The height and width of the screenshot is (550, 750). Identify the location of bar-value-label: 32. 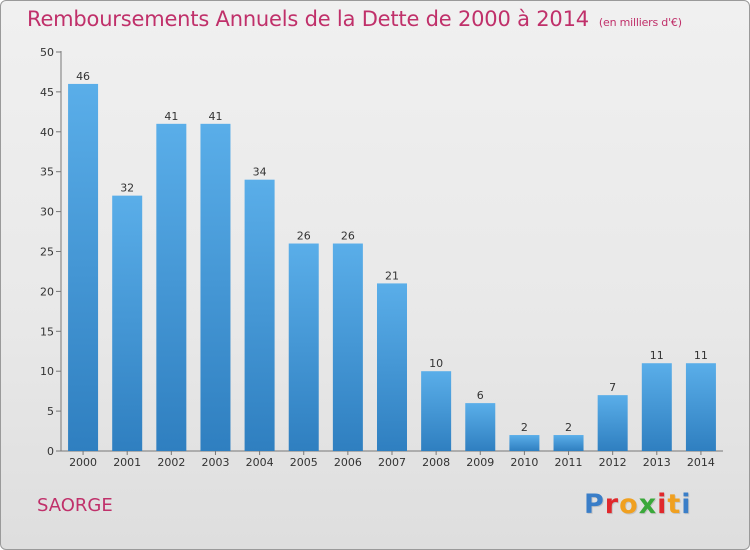
(127, 188).